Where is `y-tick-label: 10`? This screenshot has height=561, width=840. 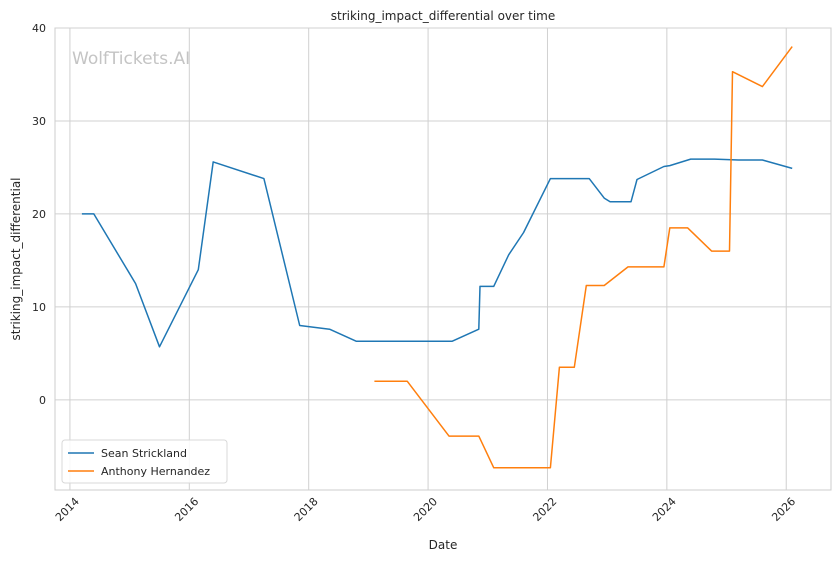 y-tick-label: 10 is located at coordinates (39, 307).